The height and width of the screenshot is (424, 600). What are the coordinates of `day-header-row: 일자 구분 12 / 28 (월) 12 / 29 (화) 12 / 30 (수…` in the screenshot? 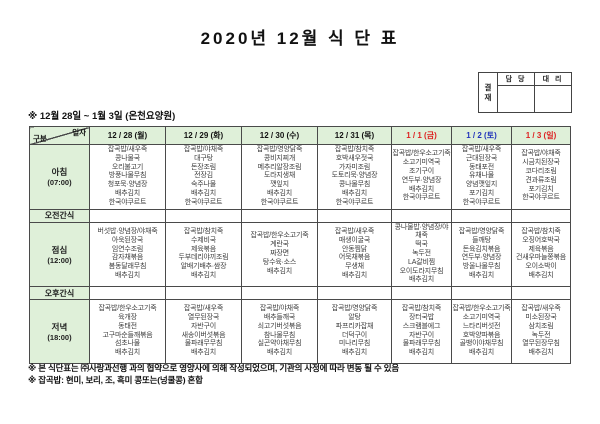 It's located at (300, 135).